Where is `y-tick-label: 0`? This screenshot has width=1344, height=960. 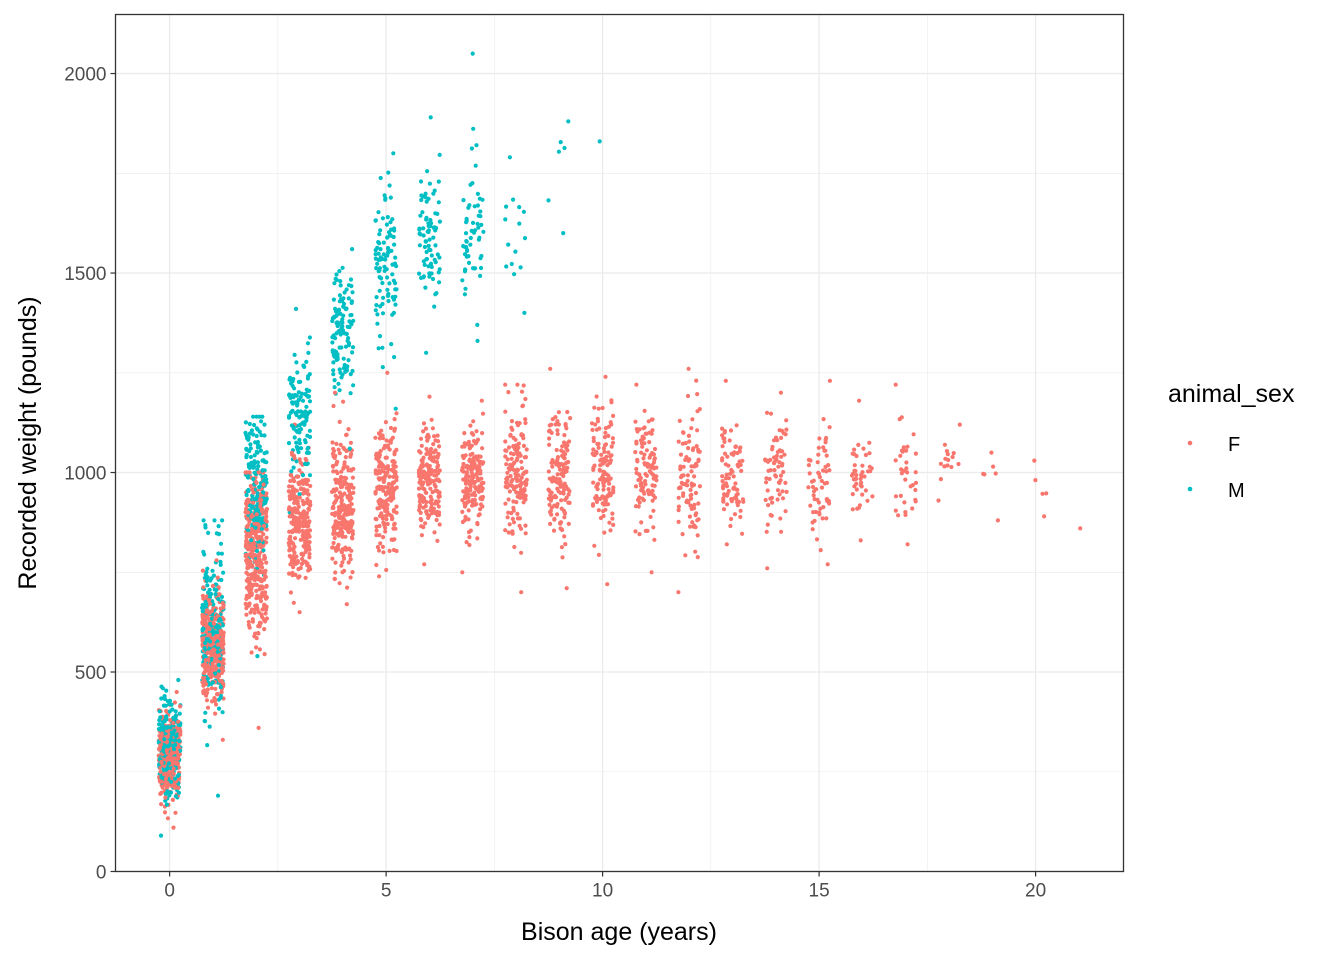 y-tick-label: 0 is located at coordinates (101, 873).